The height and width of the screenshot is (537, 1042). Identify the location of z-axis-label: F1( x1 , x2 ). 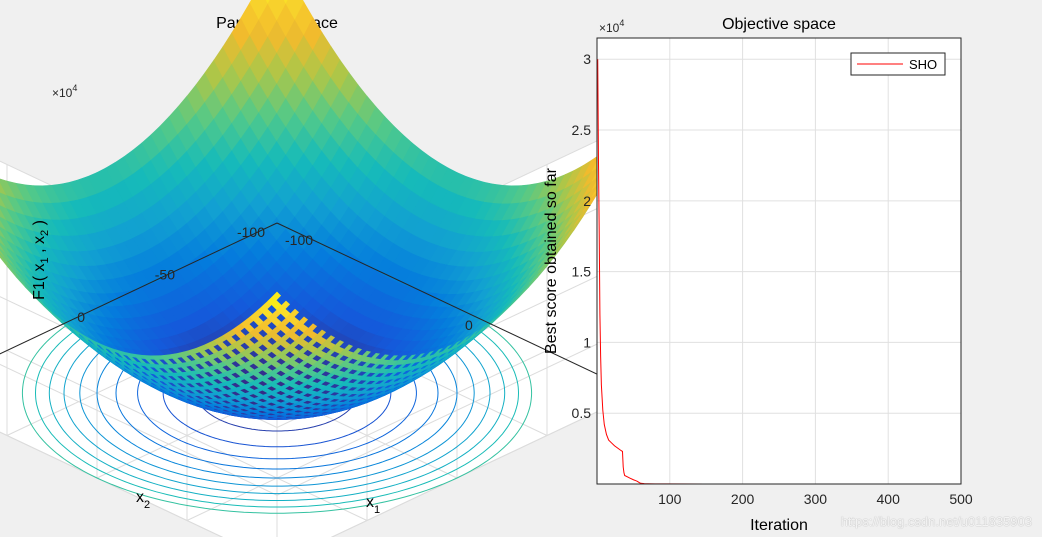
(41, 260).